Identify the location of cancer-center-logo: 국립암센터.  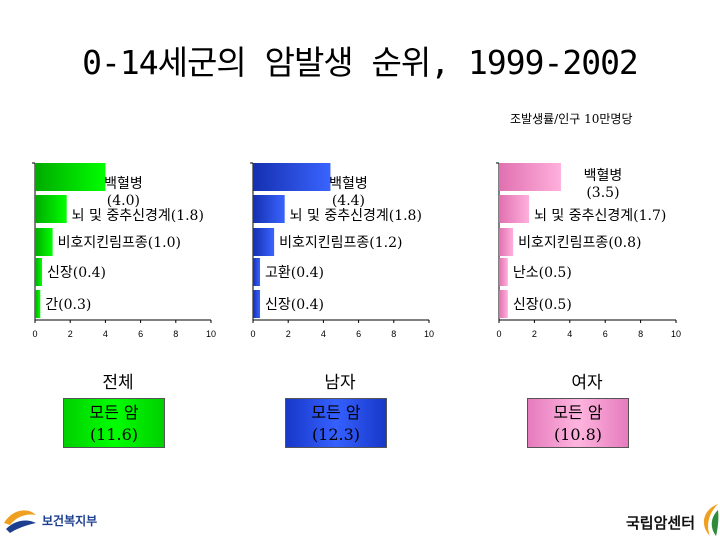
(671, 520).